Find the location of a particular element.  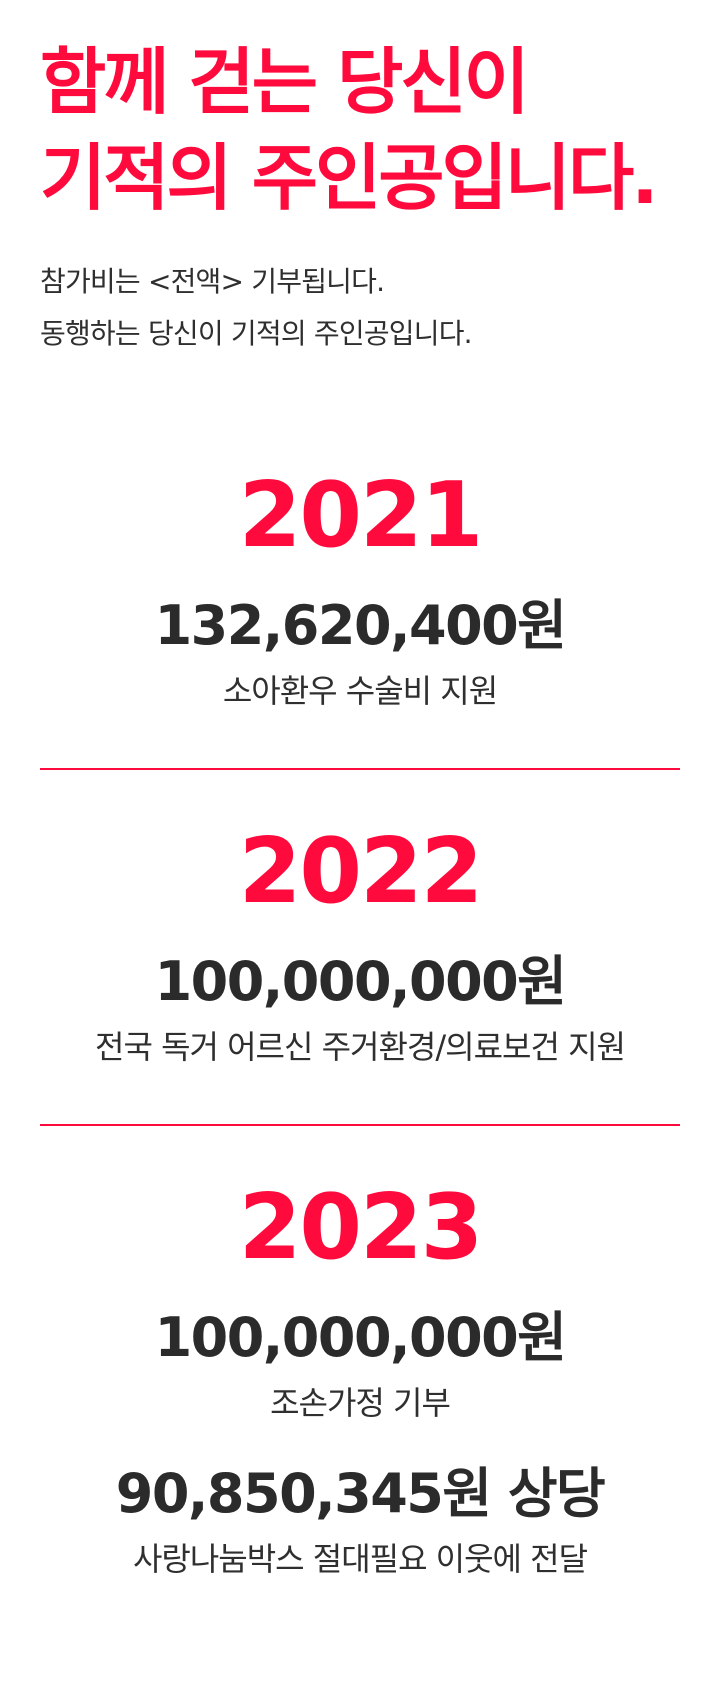

headline-line-2: 기적의 주인공입니다. is located at coordinates (349, 178).